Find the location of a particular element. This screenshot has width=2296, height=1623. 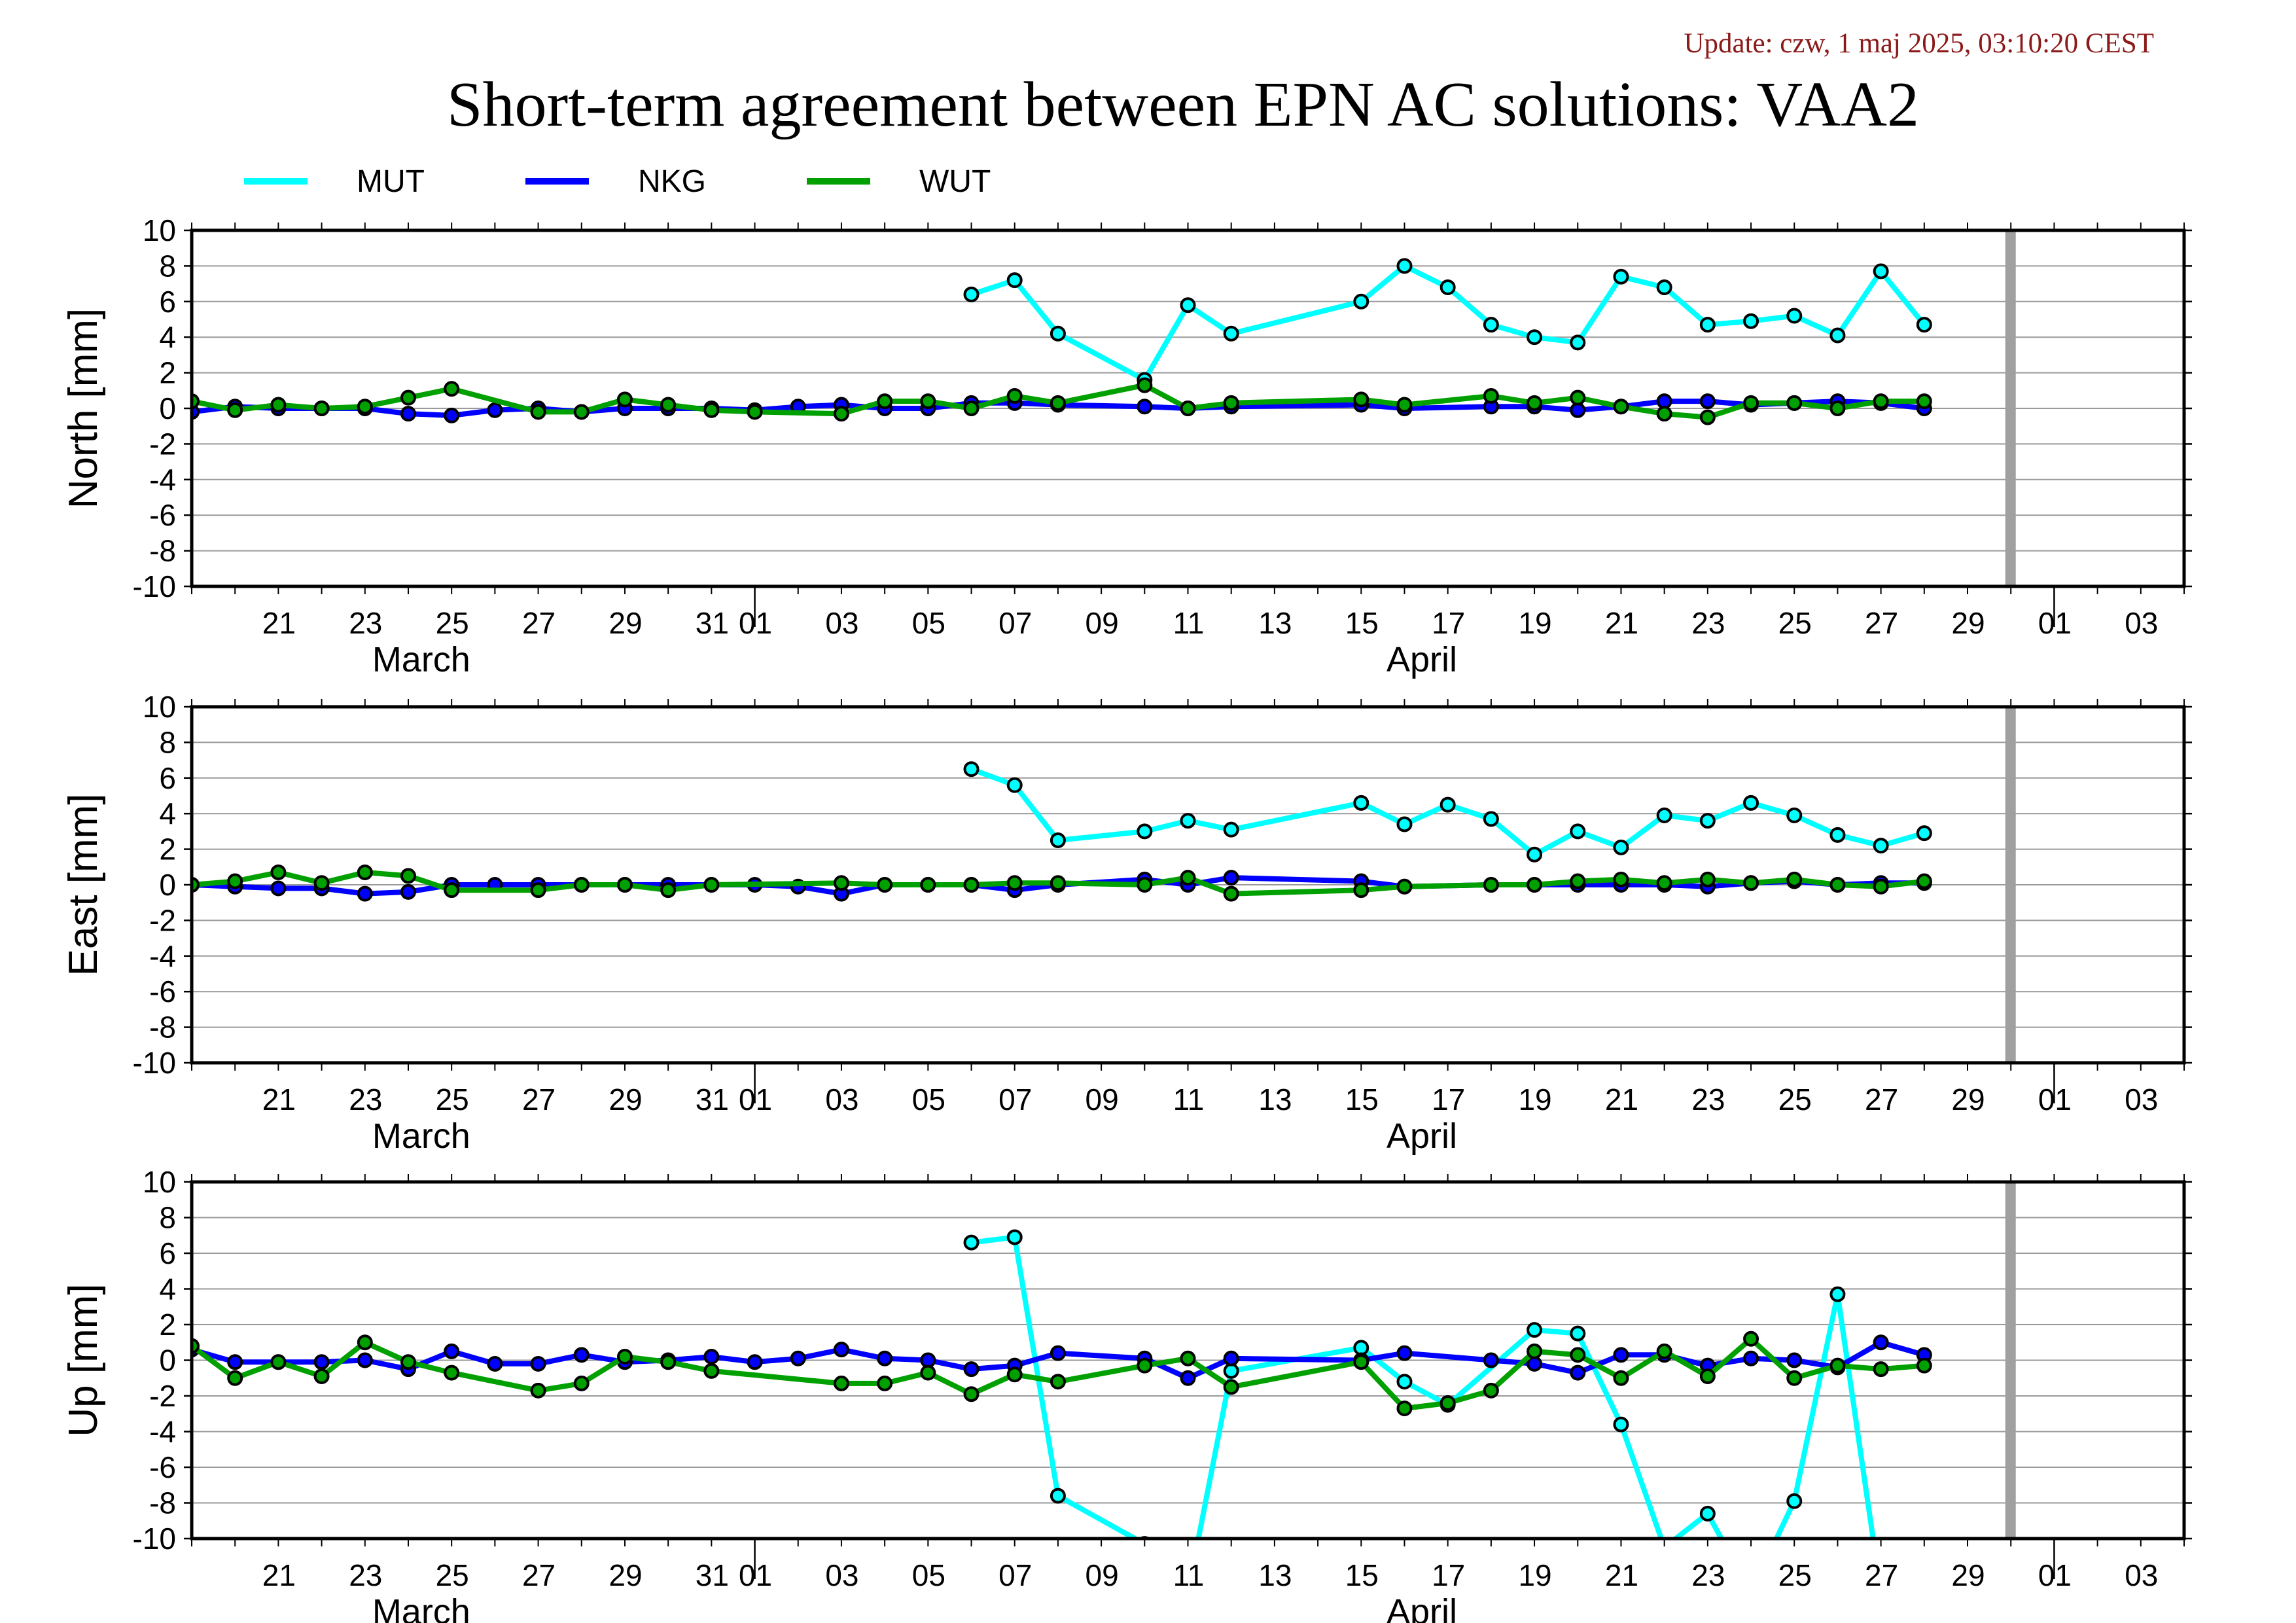

y-tick-label: 8 is located at coordinates (167, 1218).